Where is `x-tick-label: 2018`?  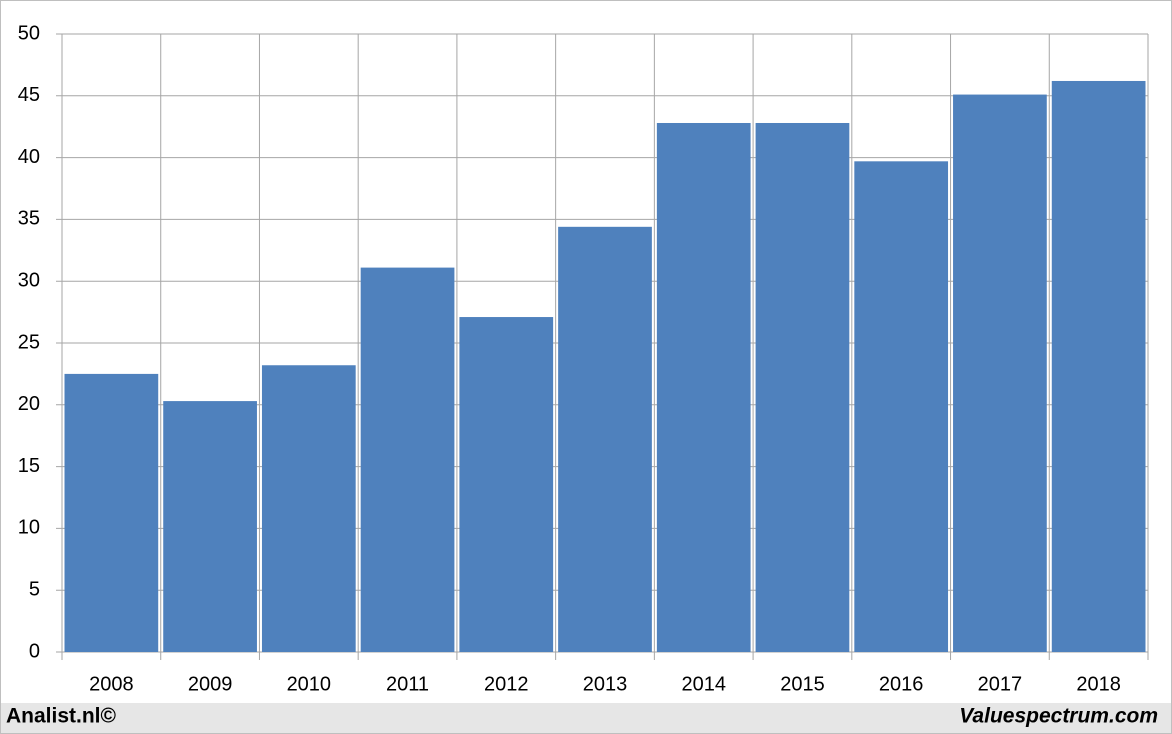 x-tick-label: 2018 is located at coordinates (1098, 684).